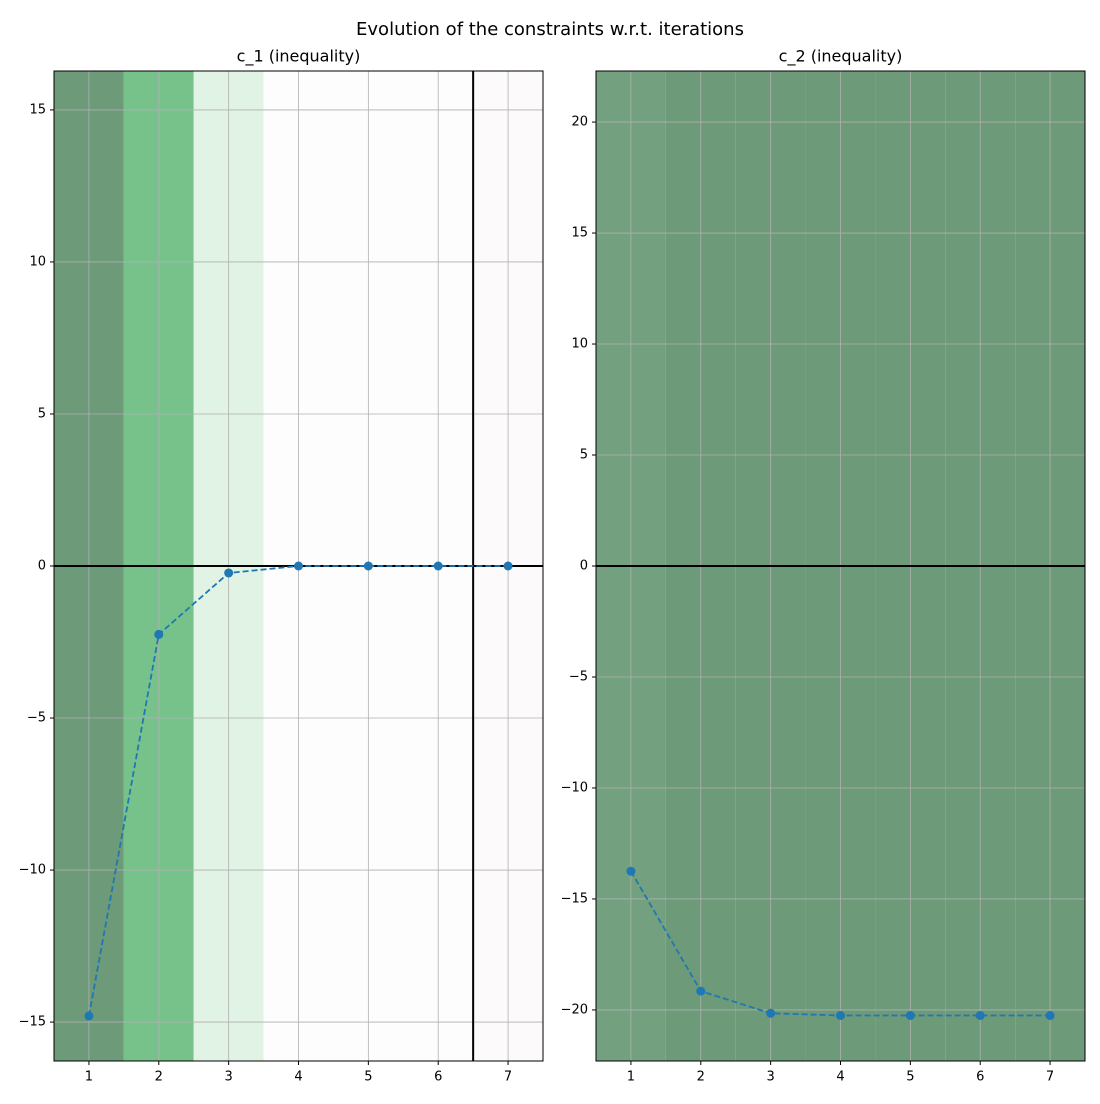 Image resolution: width=1100 pixels, height=1104 pixels. I want to click on y-tick-label: 20, so click(579, 122).